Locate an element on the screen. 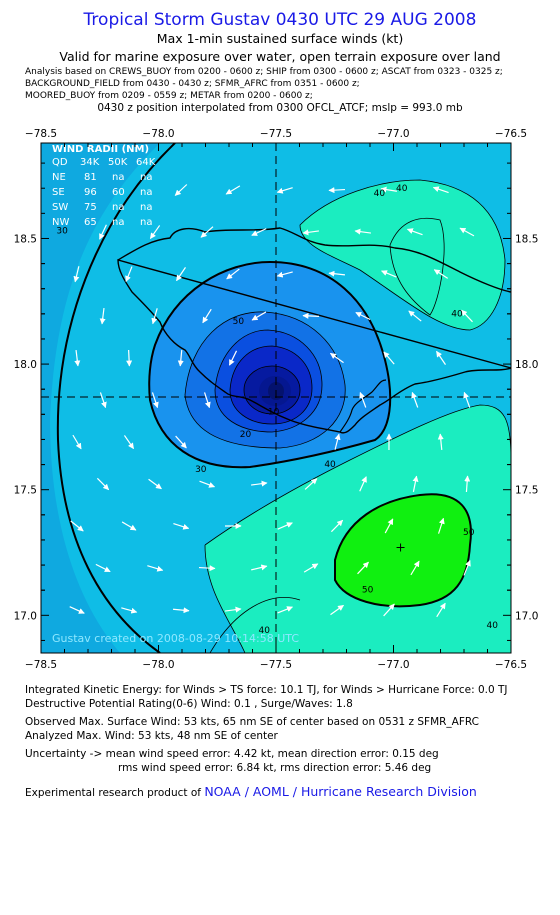  credit-prefix: Experimental research product of is located at coordinates (113, 793).